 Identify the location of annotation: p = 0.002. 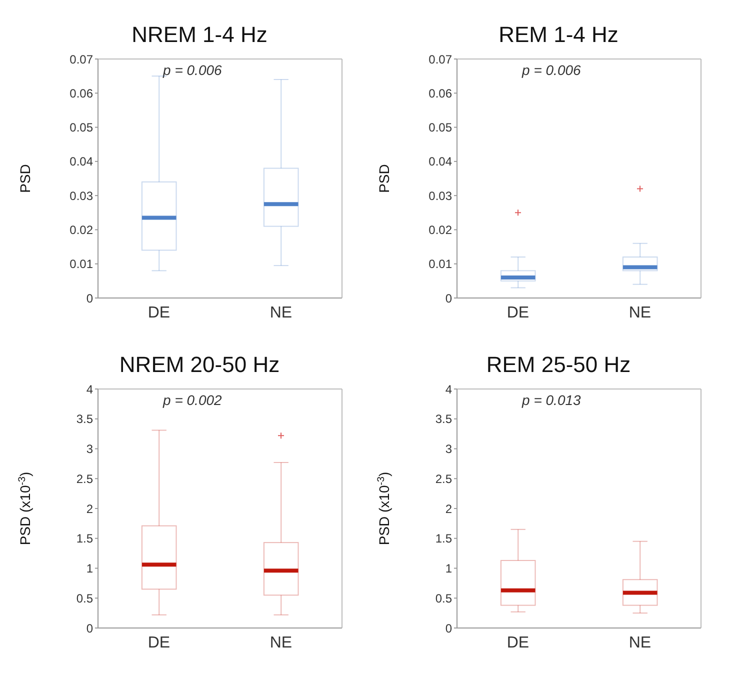
(192, 400).